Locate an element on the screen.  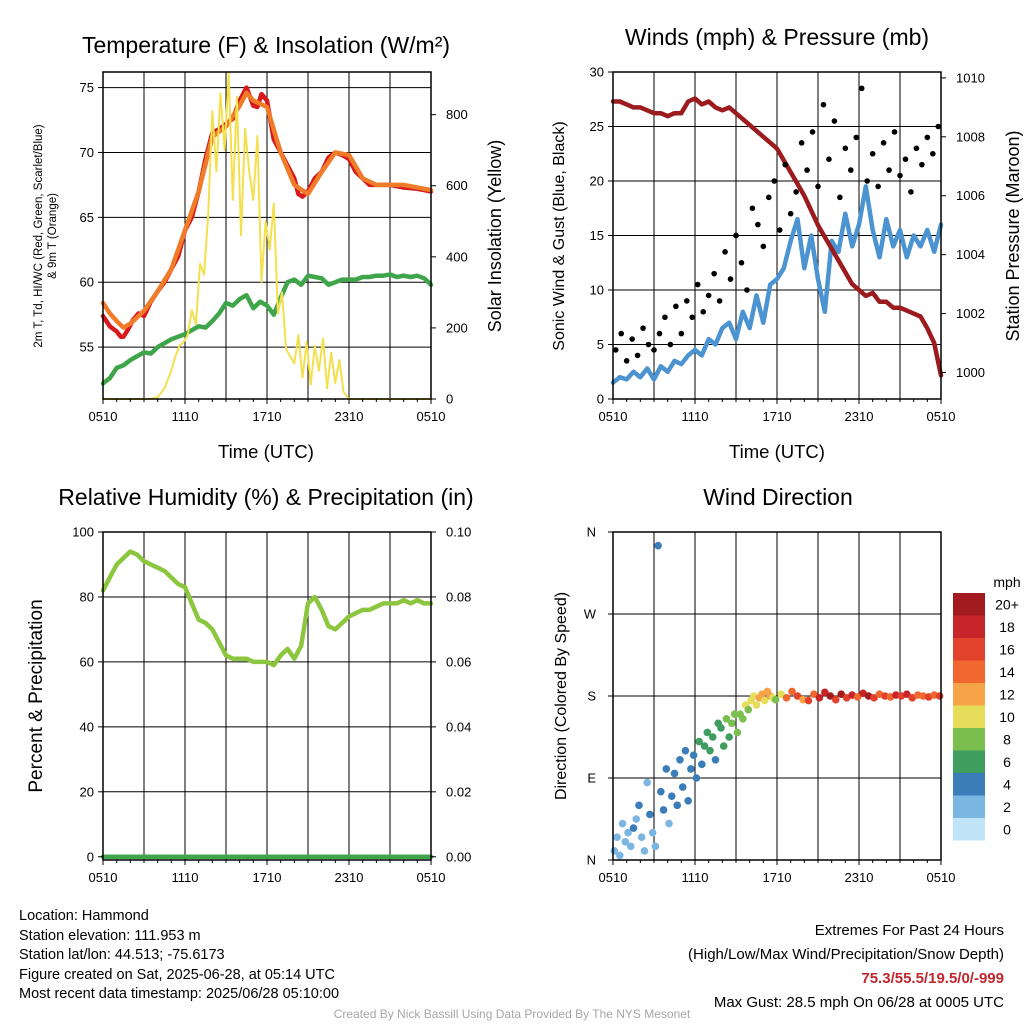
colorbar-label: 8 is located at coordinates (1007, 739).